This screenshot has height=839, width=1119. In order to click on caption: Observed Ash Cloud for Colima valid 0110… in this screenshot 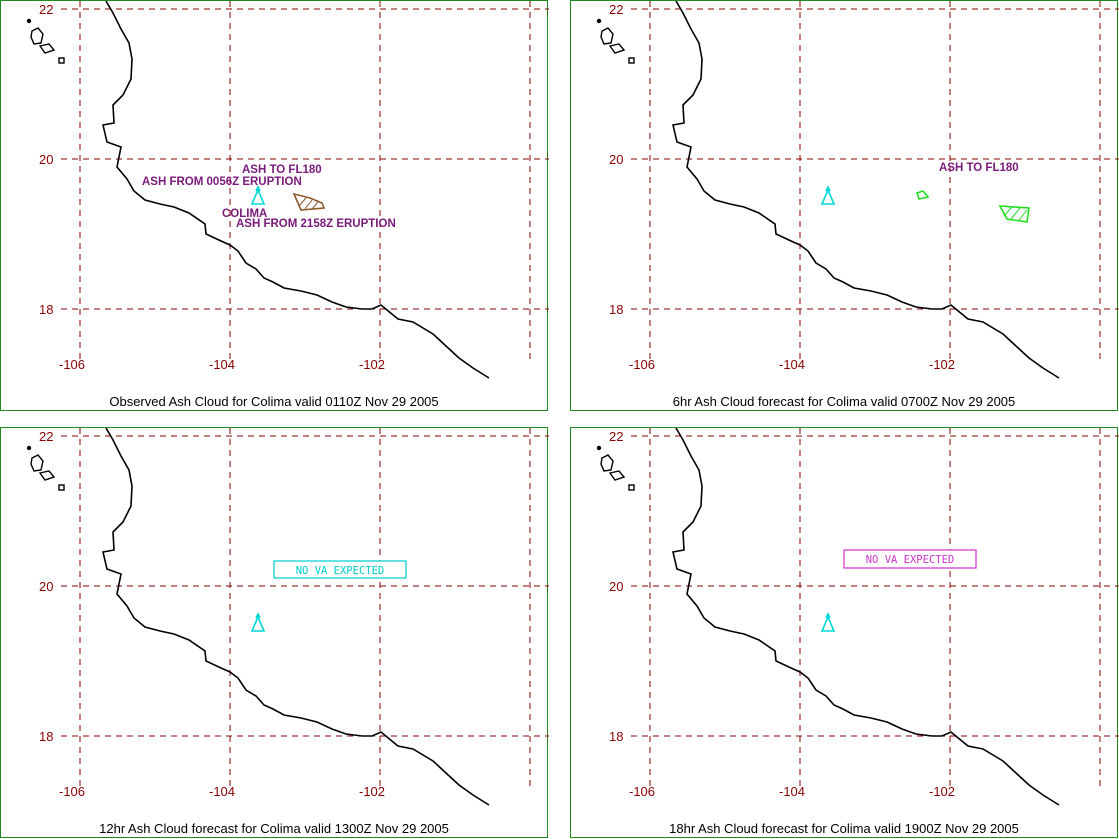, I will do `click(274, 401)`.